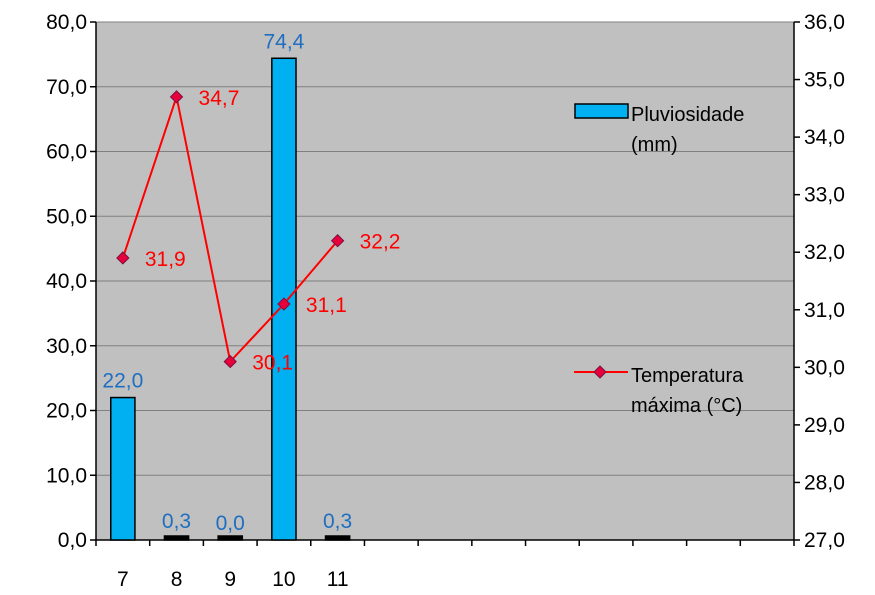 The height and width of the screenshot is (595, 875). What do you see at coordinates (824, 80) in the screenshot?
I see `right-tick-label: 35,0` at bounding box center [824, 80].